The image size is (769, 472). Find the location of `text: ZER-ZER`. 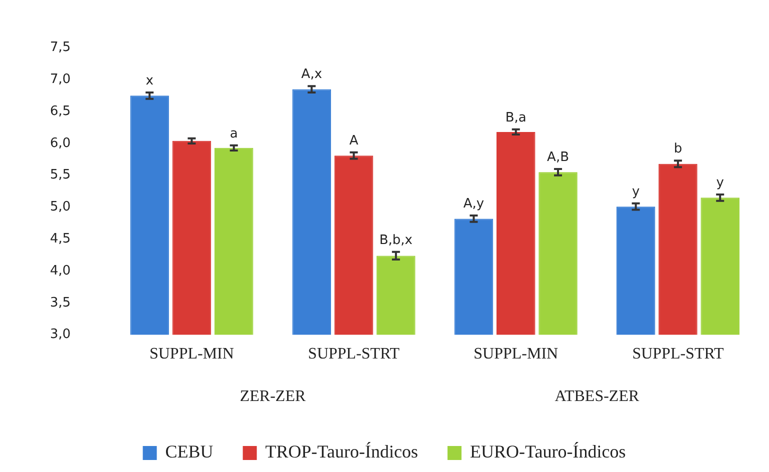

text: ZER-ZER is located at coordinates (273, 397).